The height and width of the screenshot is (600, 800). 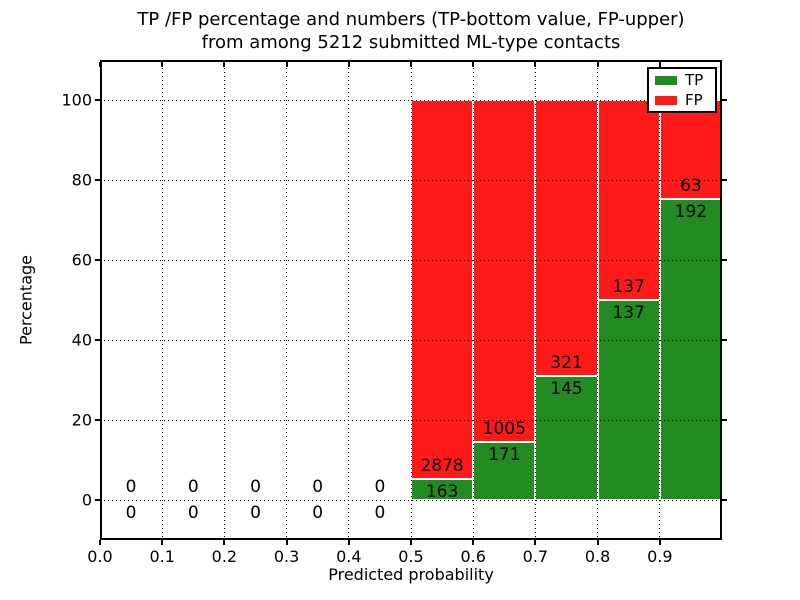 I want to click on bar-label-tp: 192, so click(x=691, y=211).